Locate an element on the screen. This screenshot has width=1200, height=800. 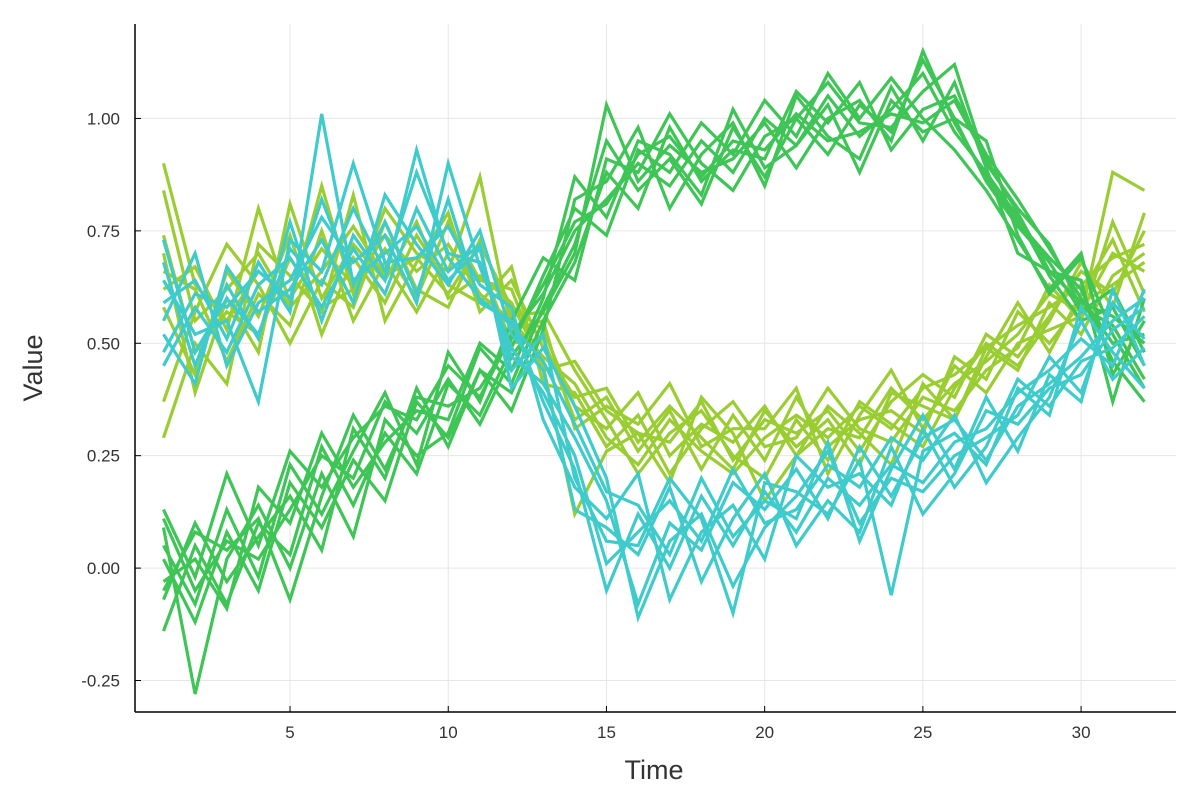
x-axis-title: Time is located at coordinates (654, 770).